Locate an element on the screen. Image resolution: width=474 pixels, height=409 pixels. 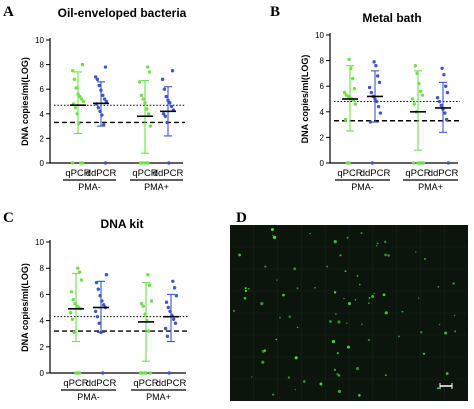
panel-letter: C is located at coordinates (8, 218).